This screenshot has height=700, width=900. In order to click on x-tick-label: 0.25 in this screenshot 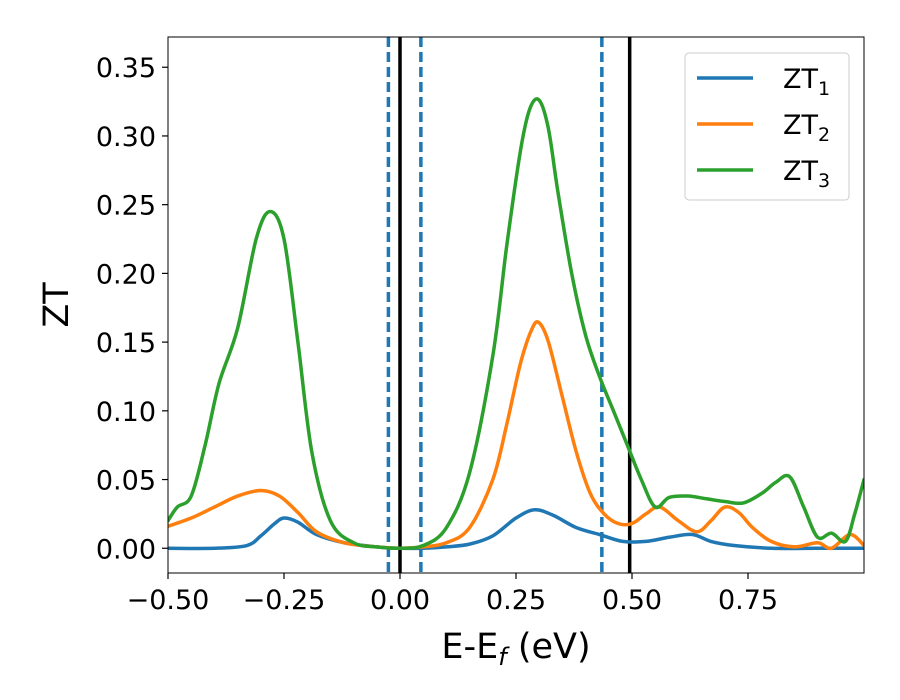, I will do `click(516, 600)`.